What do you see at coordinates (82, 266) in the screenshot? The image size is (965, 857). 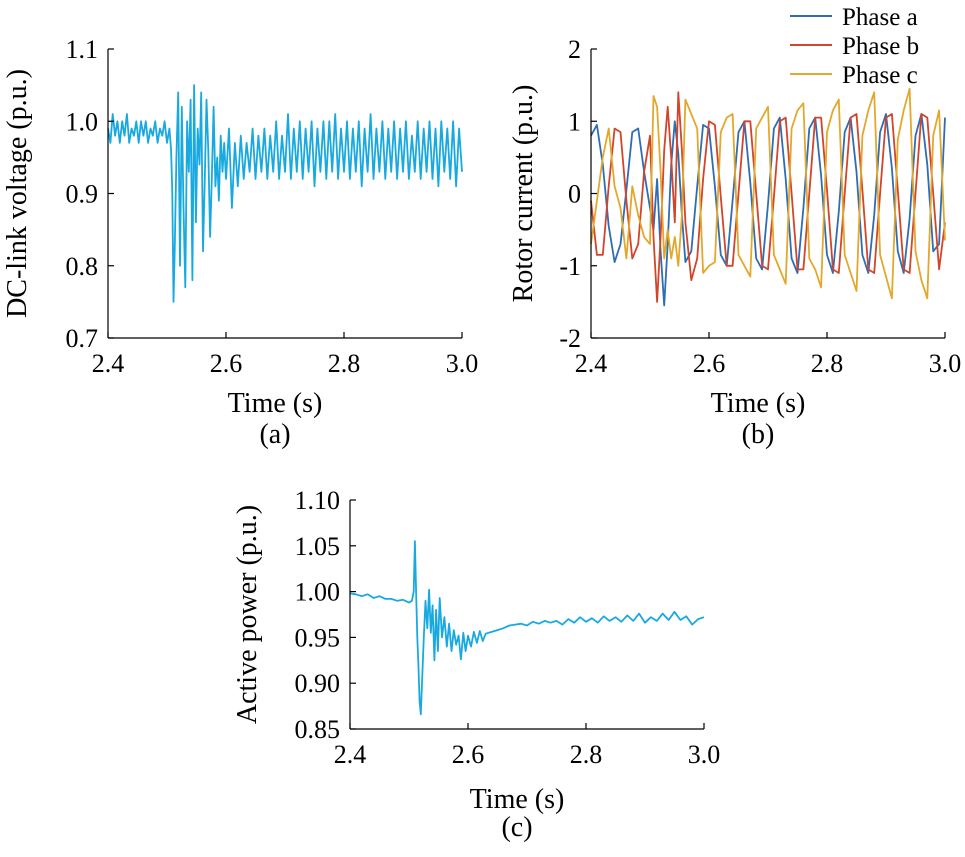 I see `y-tick-label: 0.8` at bounding box center [82, 266].